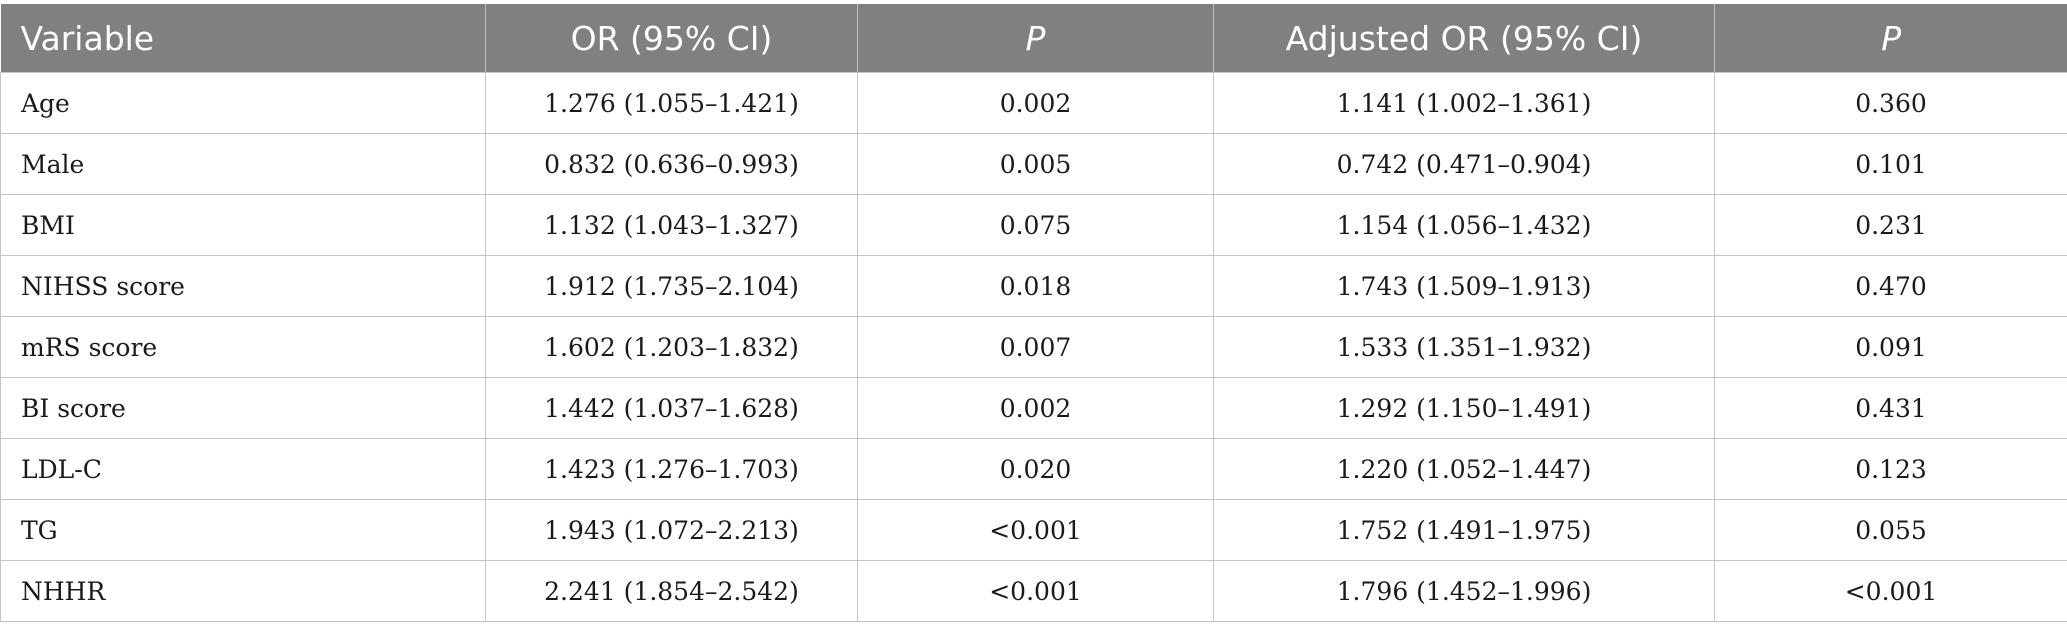 The image size is (2067, 644). I want to click on header-variable: Variable, so click(243, 38).